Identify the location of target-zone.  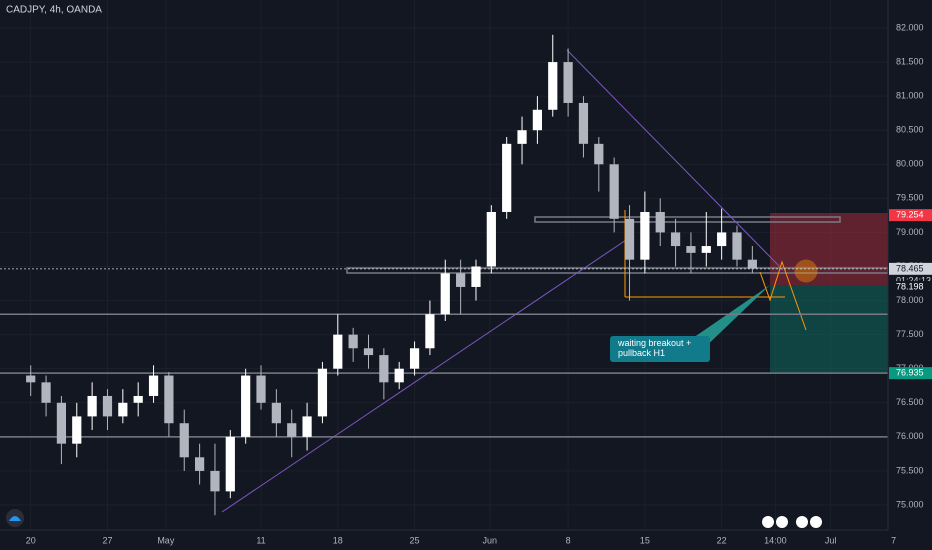
(829, 329).